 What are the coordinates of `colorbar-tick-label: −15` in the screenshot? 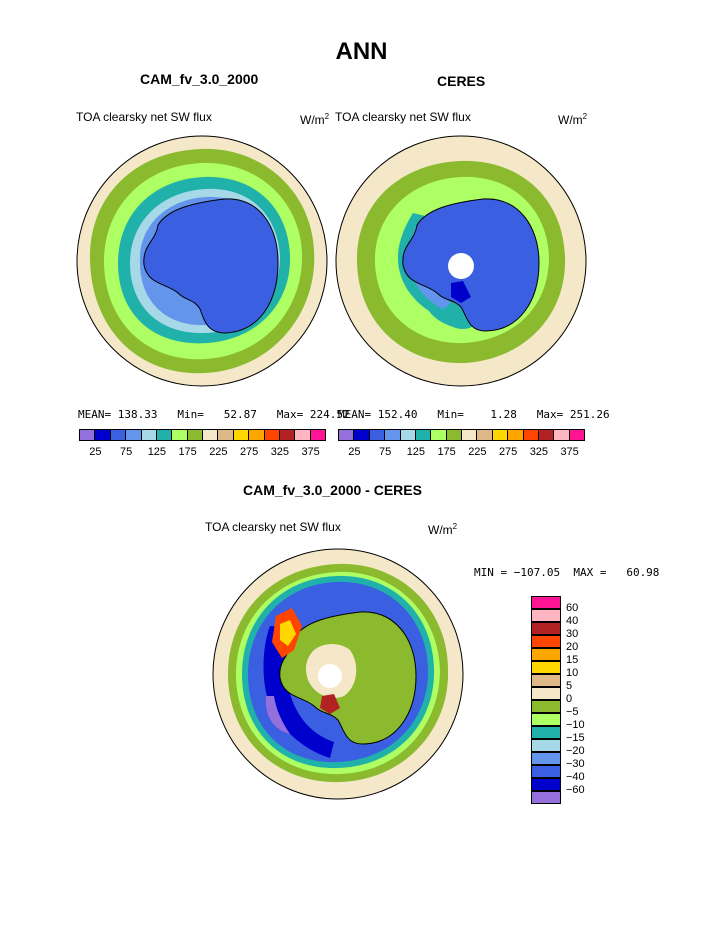 It's located at (575, 738).